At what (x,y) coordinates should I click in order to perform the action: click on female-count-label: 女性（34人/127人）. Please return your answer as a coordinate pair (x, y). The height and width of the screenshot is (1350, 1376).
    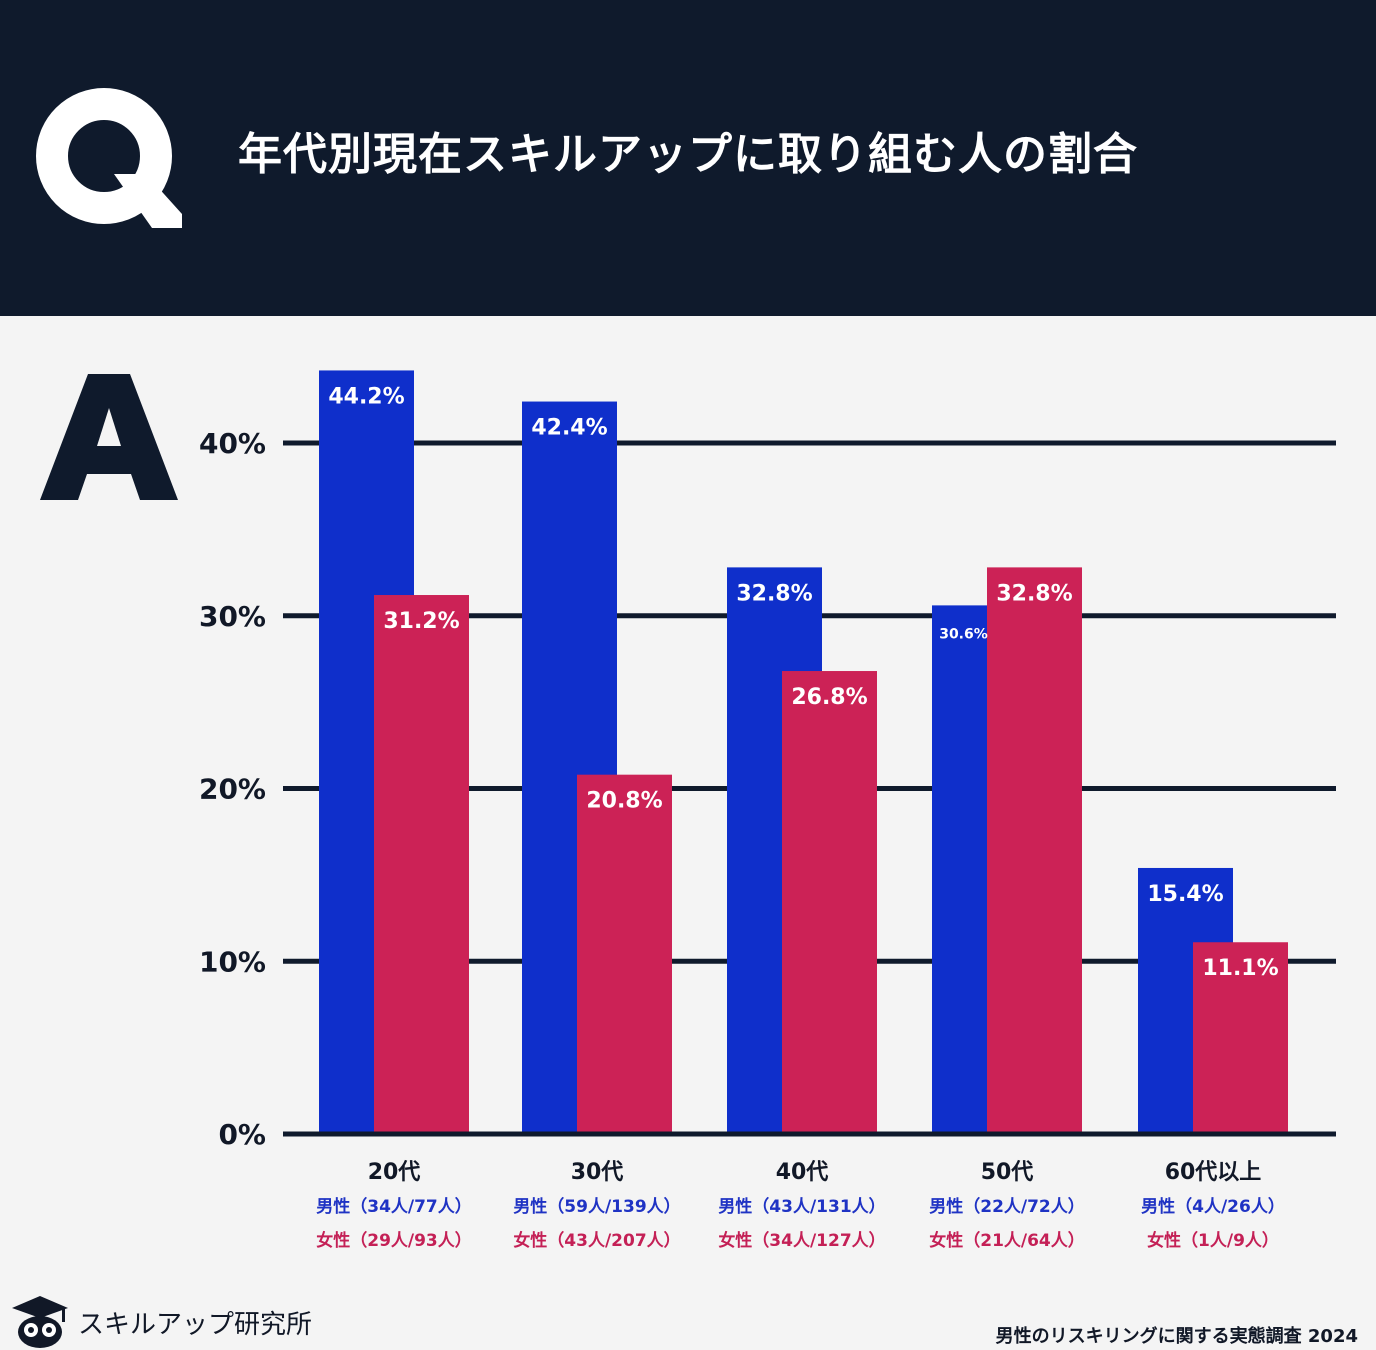
    Looking at the image, I should click on (802, 1241).